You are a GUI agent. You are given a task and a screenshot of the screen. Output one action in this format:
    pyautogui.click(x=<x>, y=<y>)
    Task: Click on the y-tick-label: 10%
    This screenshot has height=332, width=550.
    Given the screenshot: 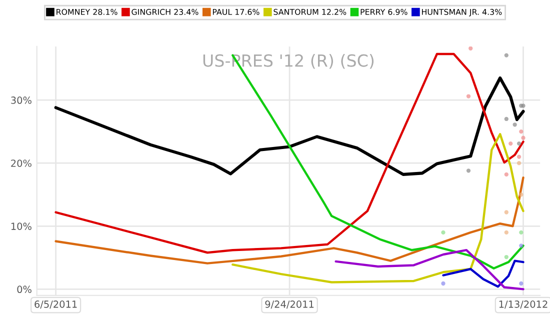 What is the action you would take?
    pyautogui.click(x=21, y=226)
    